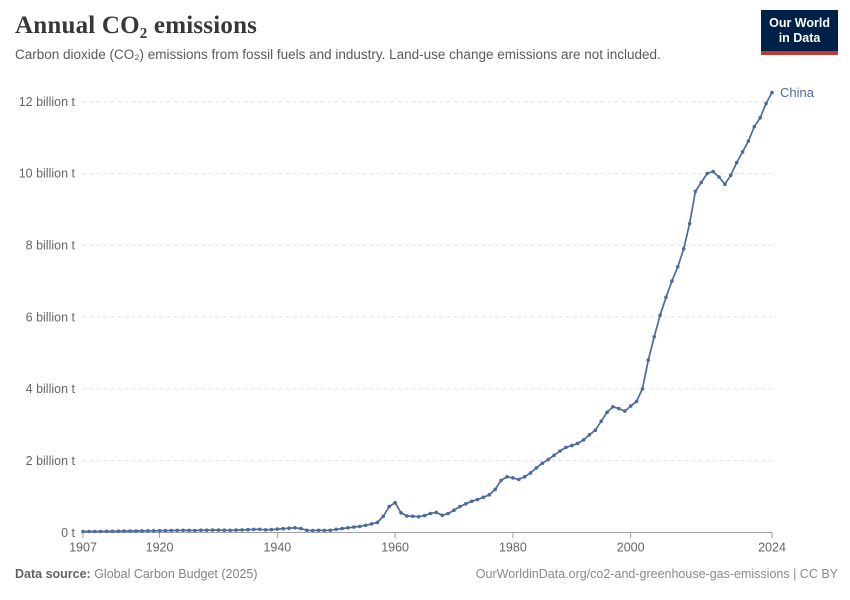 The width and height of the screenshot is (850, 600). What do you see at coordinates (799, 32) in the screenshot?
I see `owid-logo: Our World in Data` at bounding box center [799, 32].